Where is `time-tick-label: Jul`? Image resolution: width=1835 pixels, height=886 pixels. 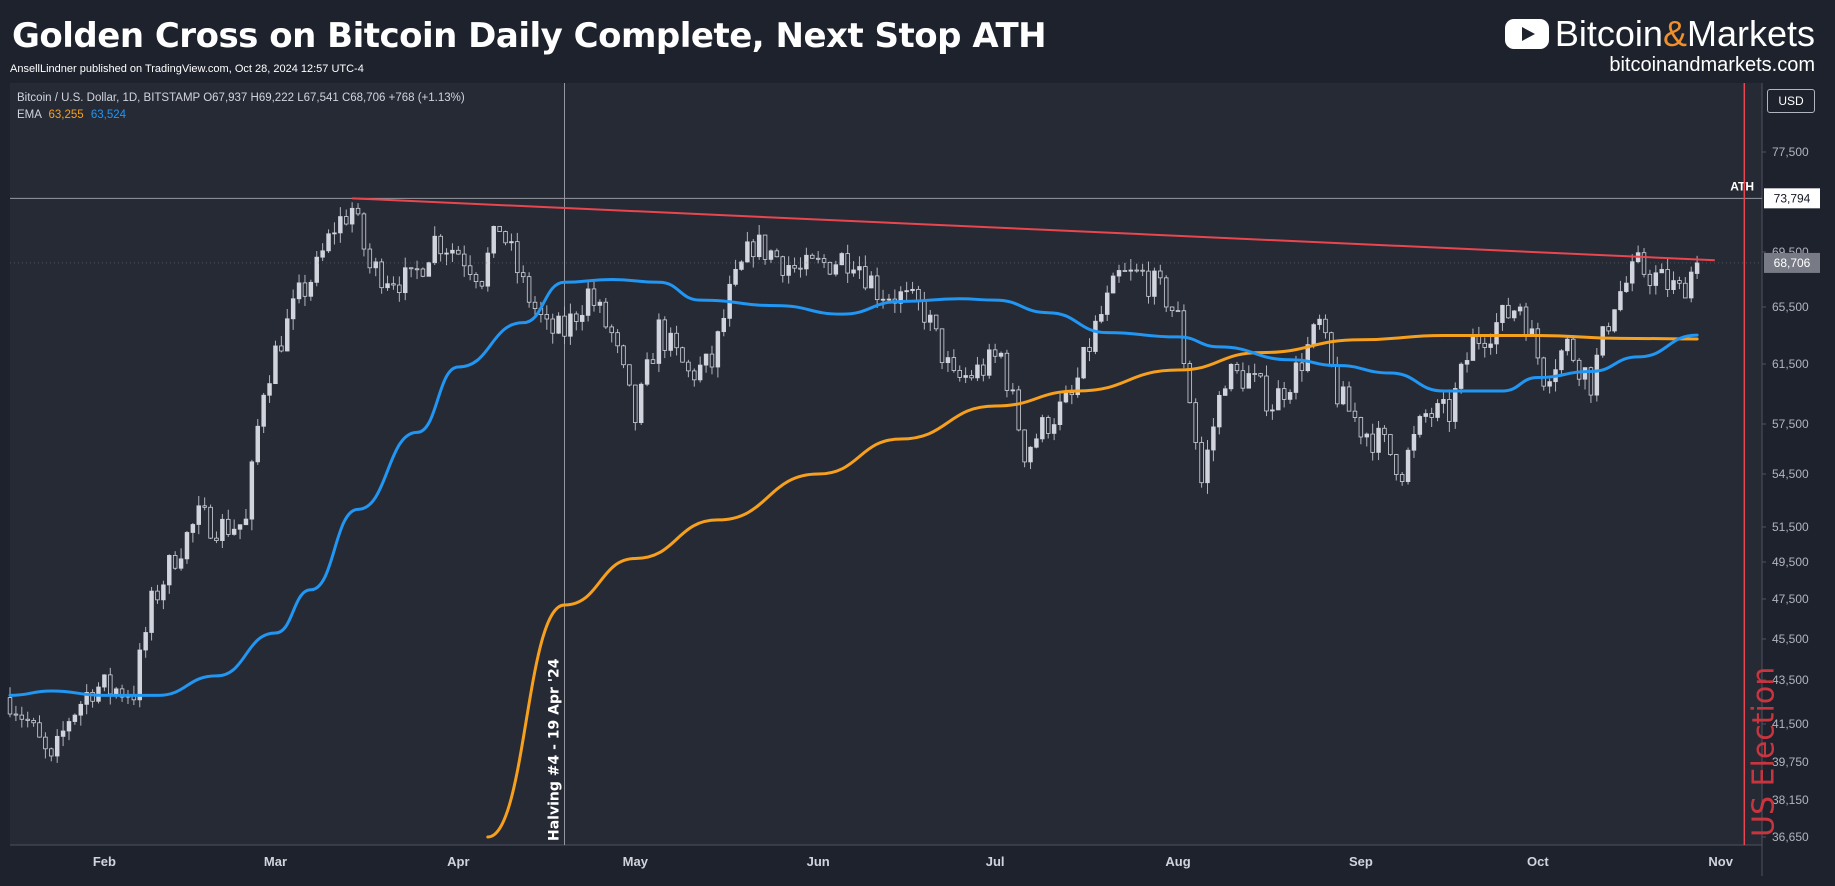
time-tick-label: Jul is located at coordinates (995, 861).